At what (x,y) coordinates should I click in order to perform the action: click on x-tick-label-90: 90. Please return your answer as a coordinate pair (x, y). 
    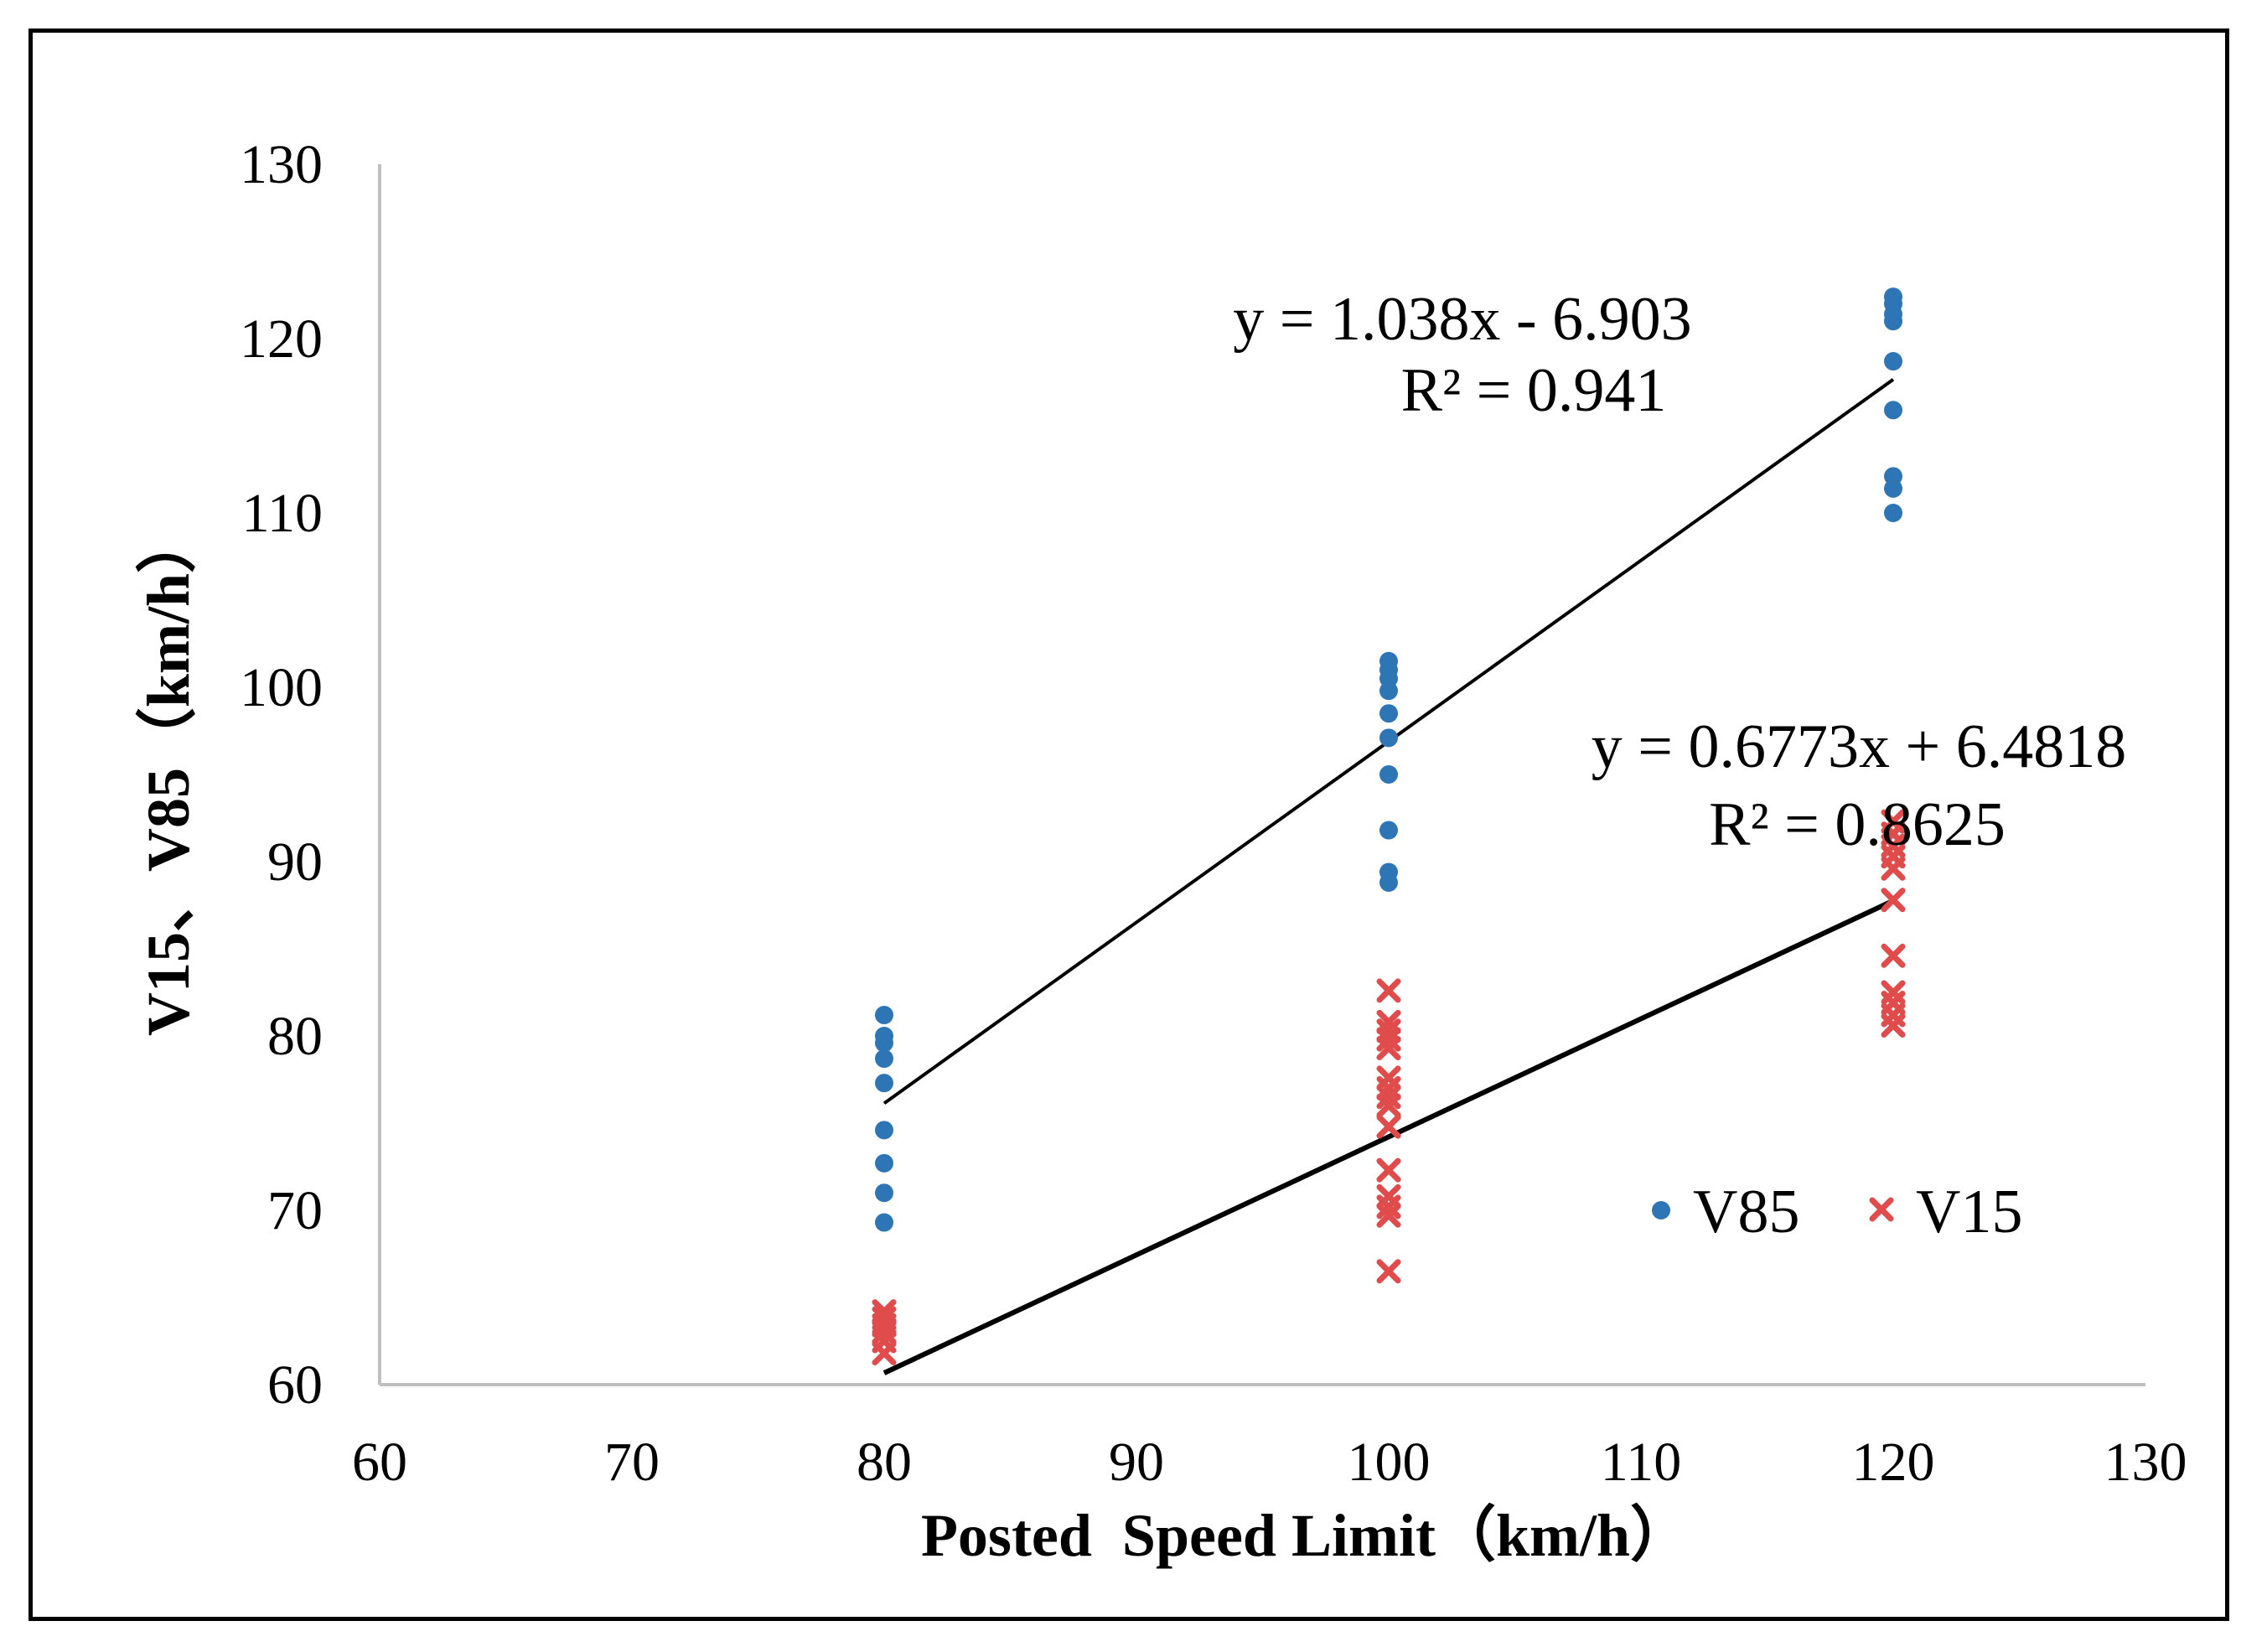
    Looking at the image, I should click on (1136, 1462).